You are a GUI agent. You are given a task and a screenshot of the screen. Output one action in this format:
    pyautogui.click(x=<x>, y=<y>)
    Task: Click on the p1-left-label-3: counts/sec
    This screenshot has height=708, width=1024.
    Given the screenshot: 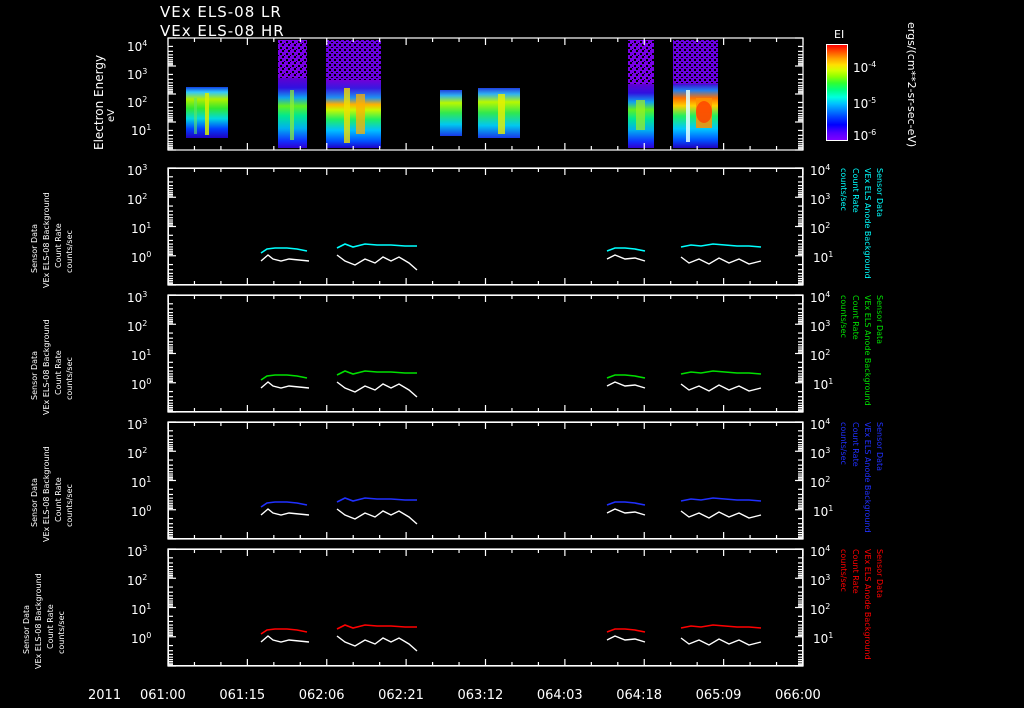 What is the action you would take?
    pyautogui.click(x=69, y=251)
    